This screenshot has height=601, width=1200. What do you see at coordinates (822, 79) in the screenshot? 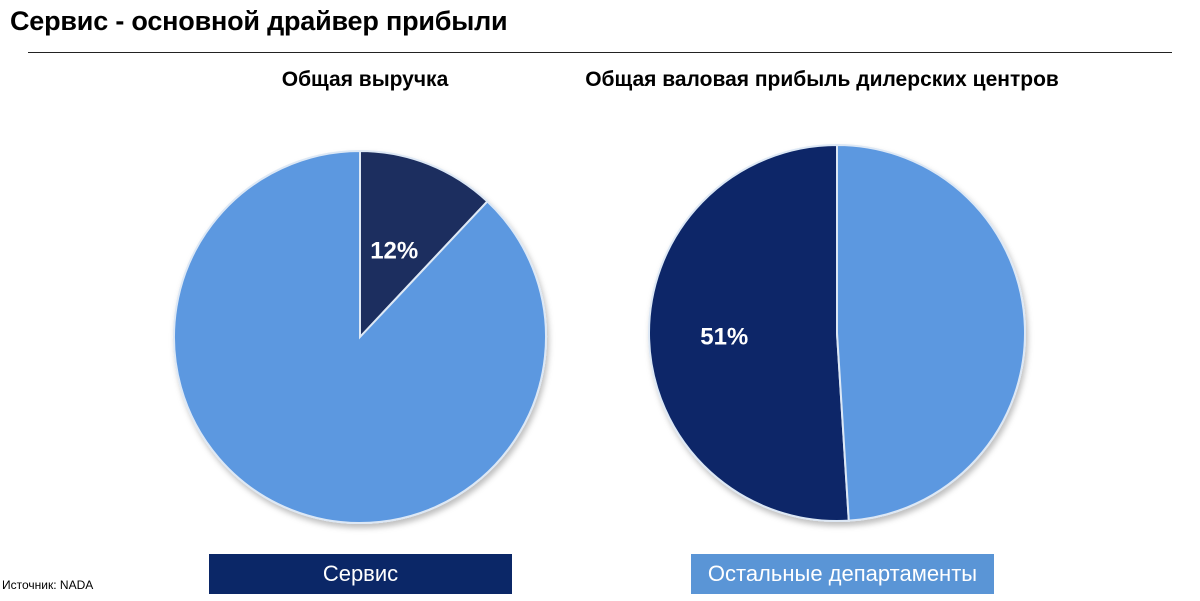
I see `chart-title-gross-profit: Общая валовая прибыль дилерских центров` at bounding box center [822, 79].